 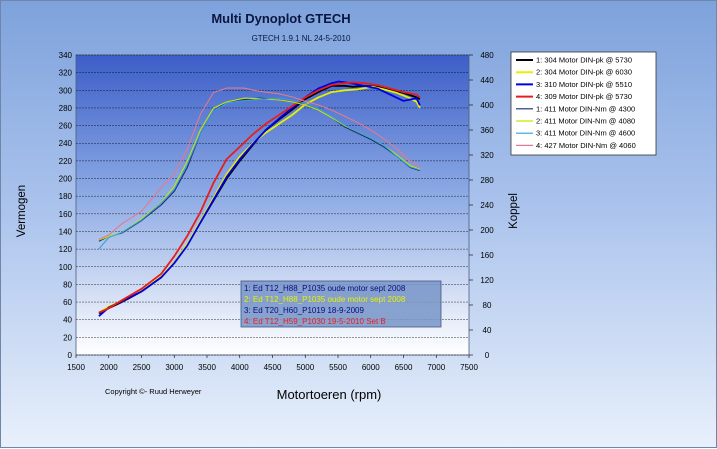 What do you see at coordinates (585, 108) in the screenshot?
I see `series-legend-label: 1: 411 Motor DIN-Nm @ 4300` at bounding box center [585, 108].